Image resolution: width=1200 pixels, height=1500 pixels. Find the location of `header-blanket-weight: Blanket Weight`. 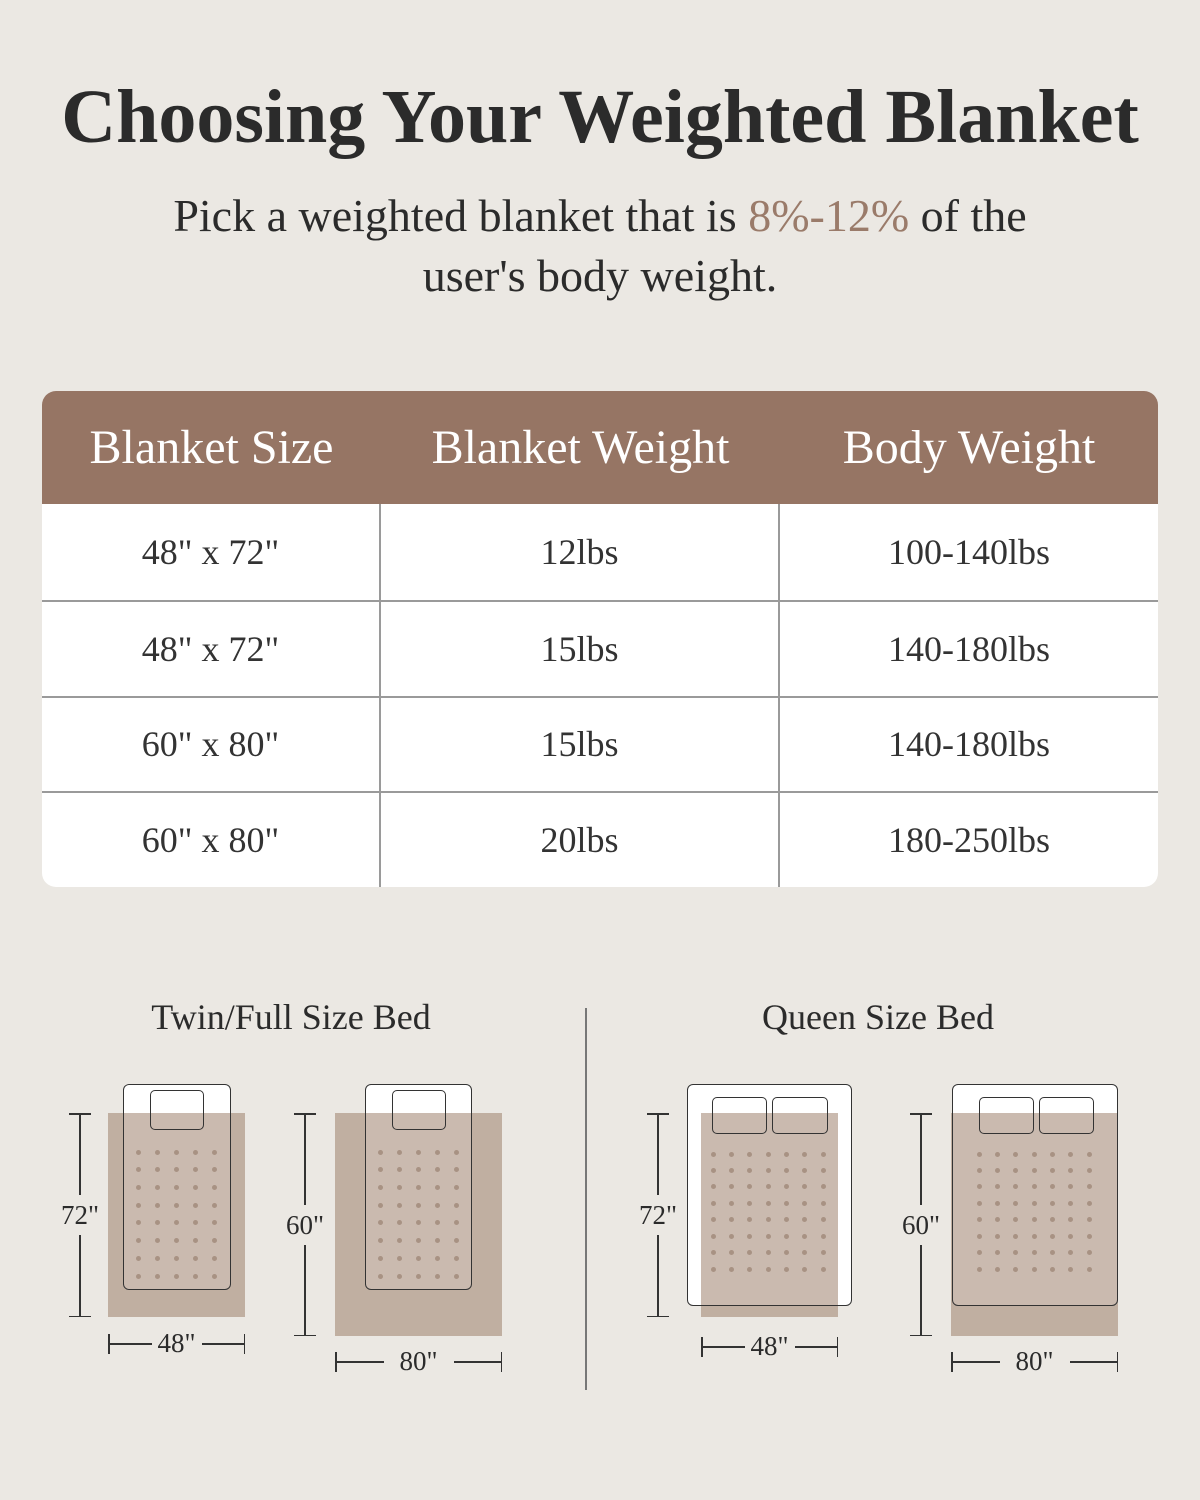

header-blanket-weight: Blanket Weight is located at coordinates (580, 447).